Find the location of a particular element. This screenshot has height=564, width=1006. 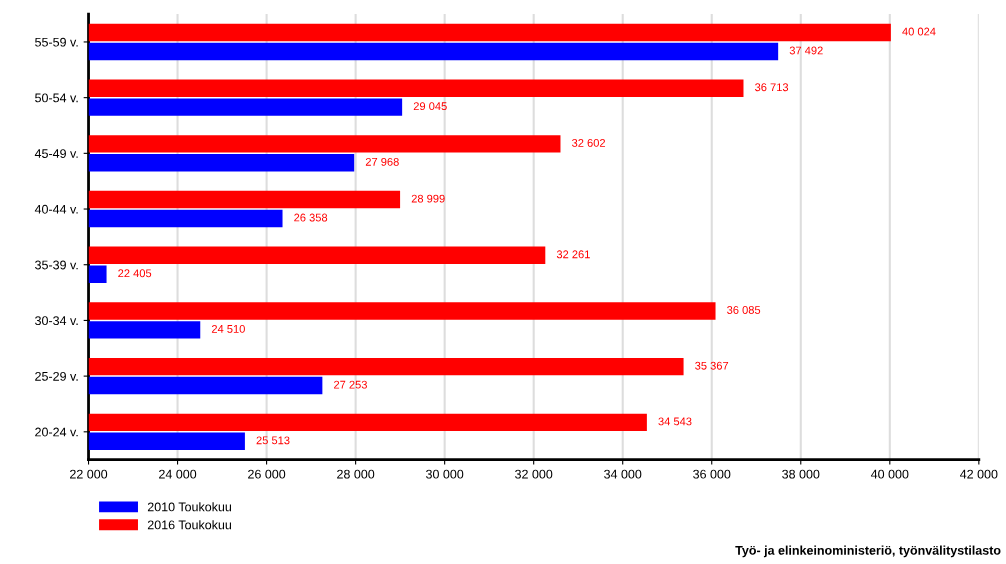

data-label: 22 405 is located at coordinates (135, 273).